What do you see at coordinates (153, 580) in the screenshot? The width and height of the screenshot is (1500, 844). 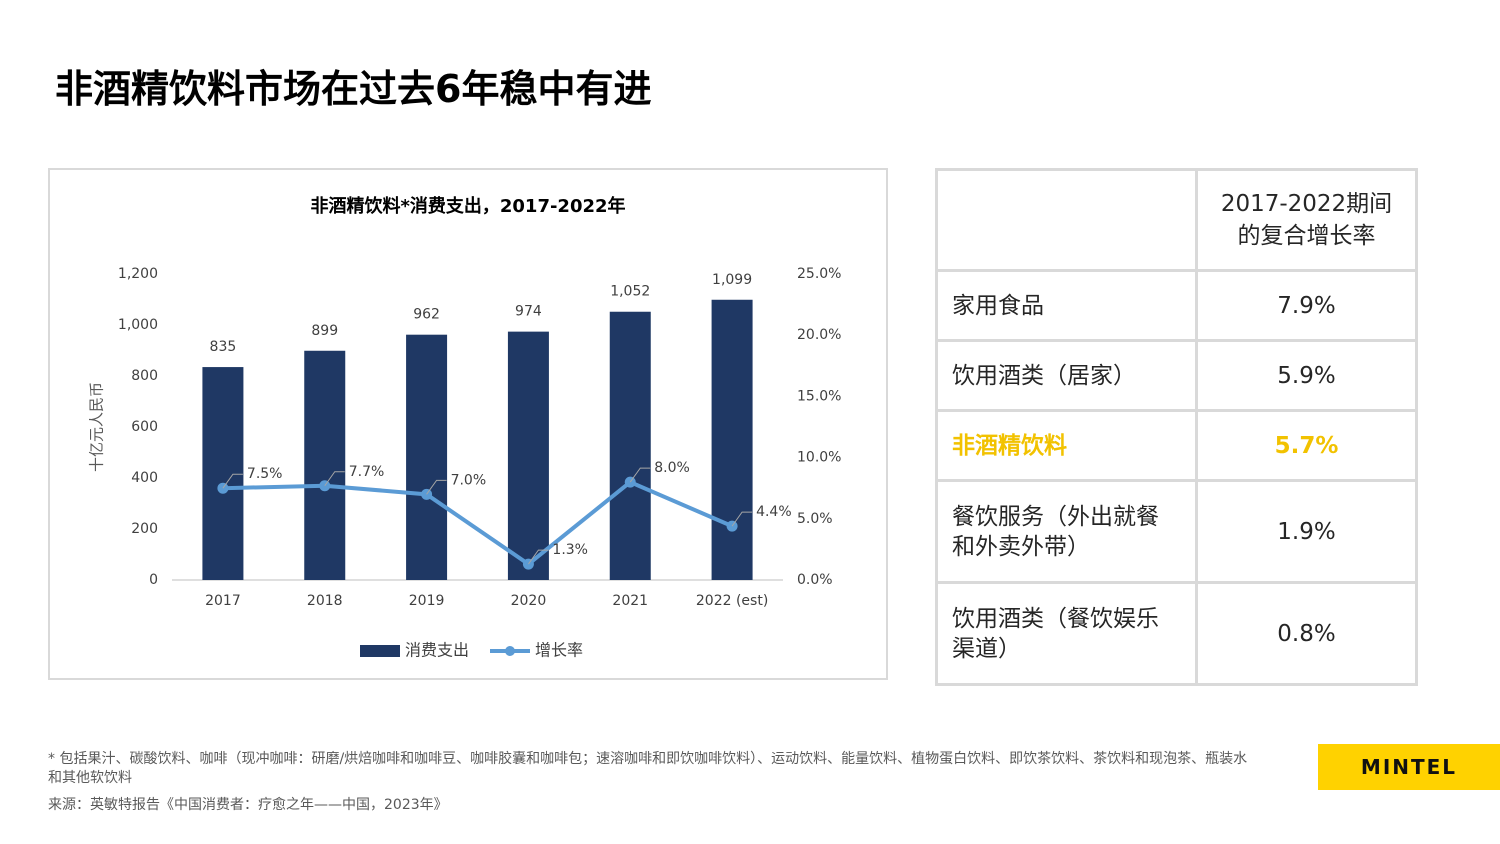 I see `y-tick-label: 0` at bounding box center [153, 580].